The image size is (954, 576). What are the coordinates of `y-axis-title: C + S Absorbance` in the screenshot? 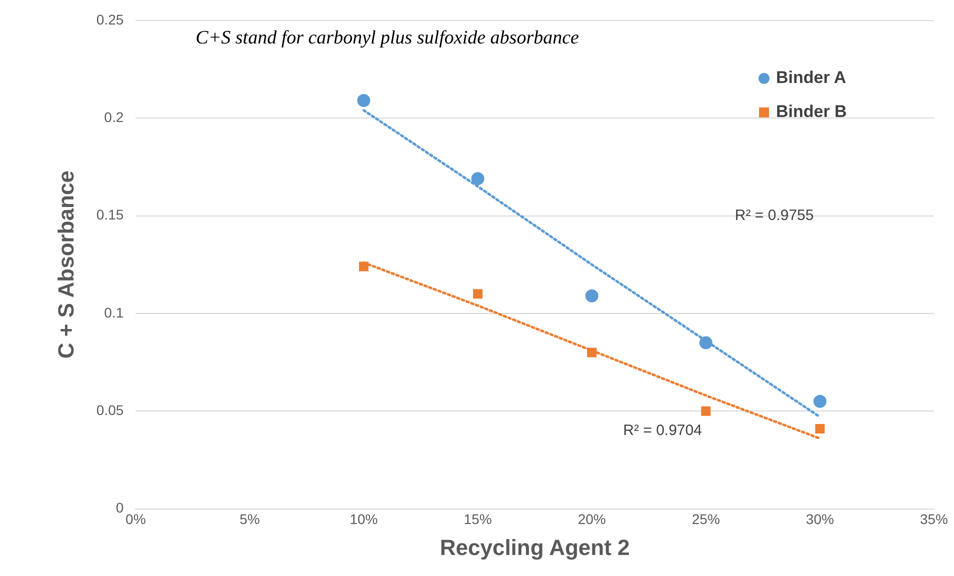 It's located at (65, 264).